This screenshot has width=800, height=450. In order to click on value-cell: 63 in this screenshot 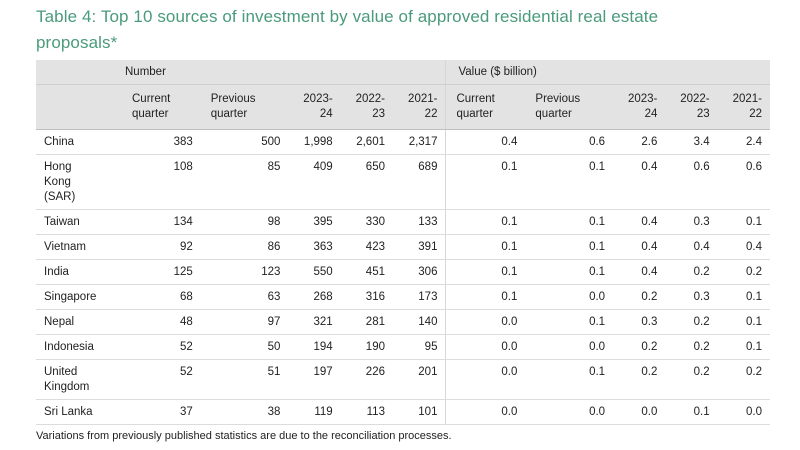, I will do `click(244, 297)`.